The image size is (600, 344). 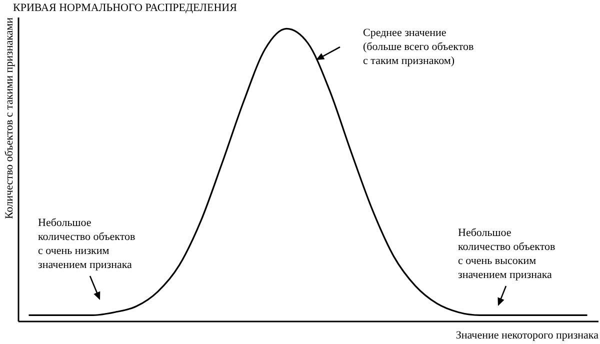 What do you see at coordinates (10, 118) in the screenshot?
I see `y-axis-title: Количество объектов с такими признаками` at bounding box center [10, 118].